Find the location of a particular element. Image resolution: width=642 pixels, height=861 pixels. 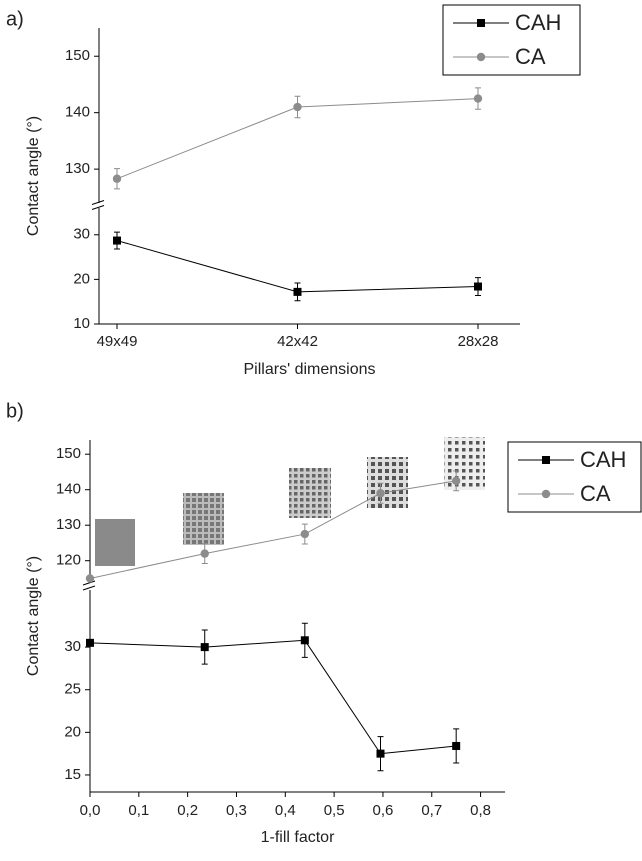

series-line is located at coordinates (273, 697).